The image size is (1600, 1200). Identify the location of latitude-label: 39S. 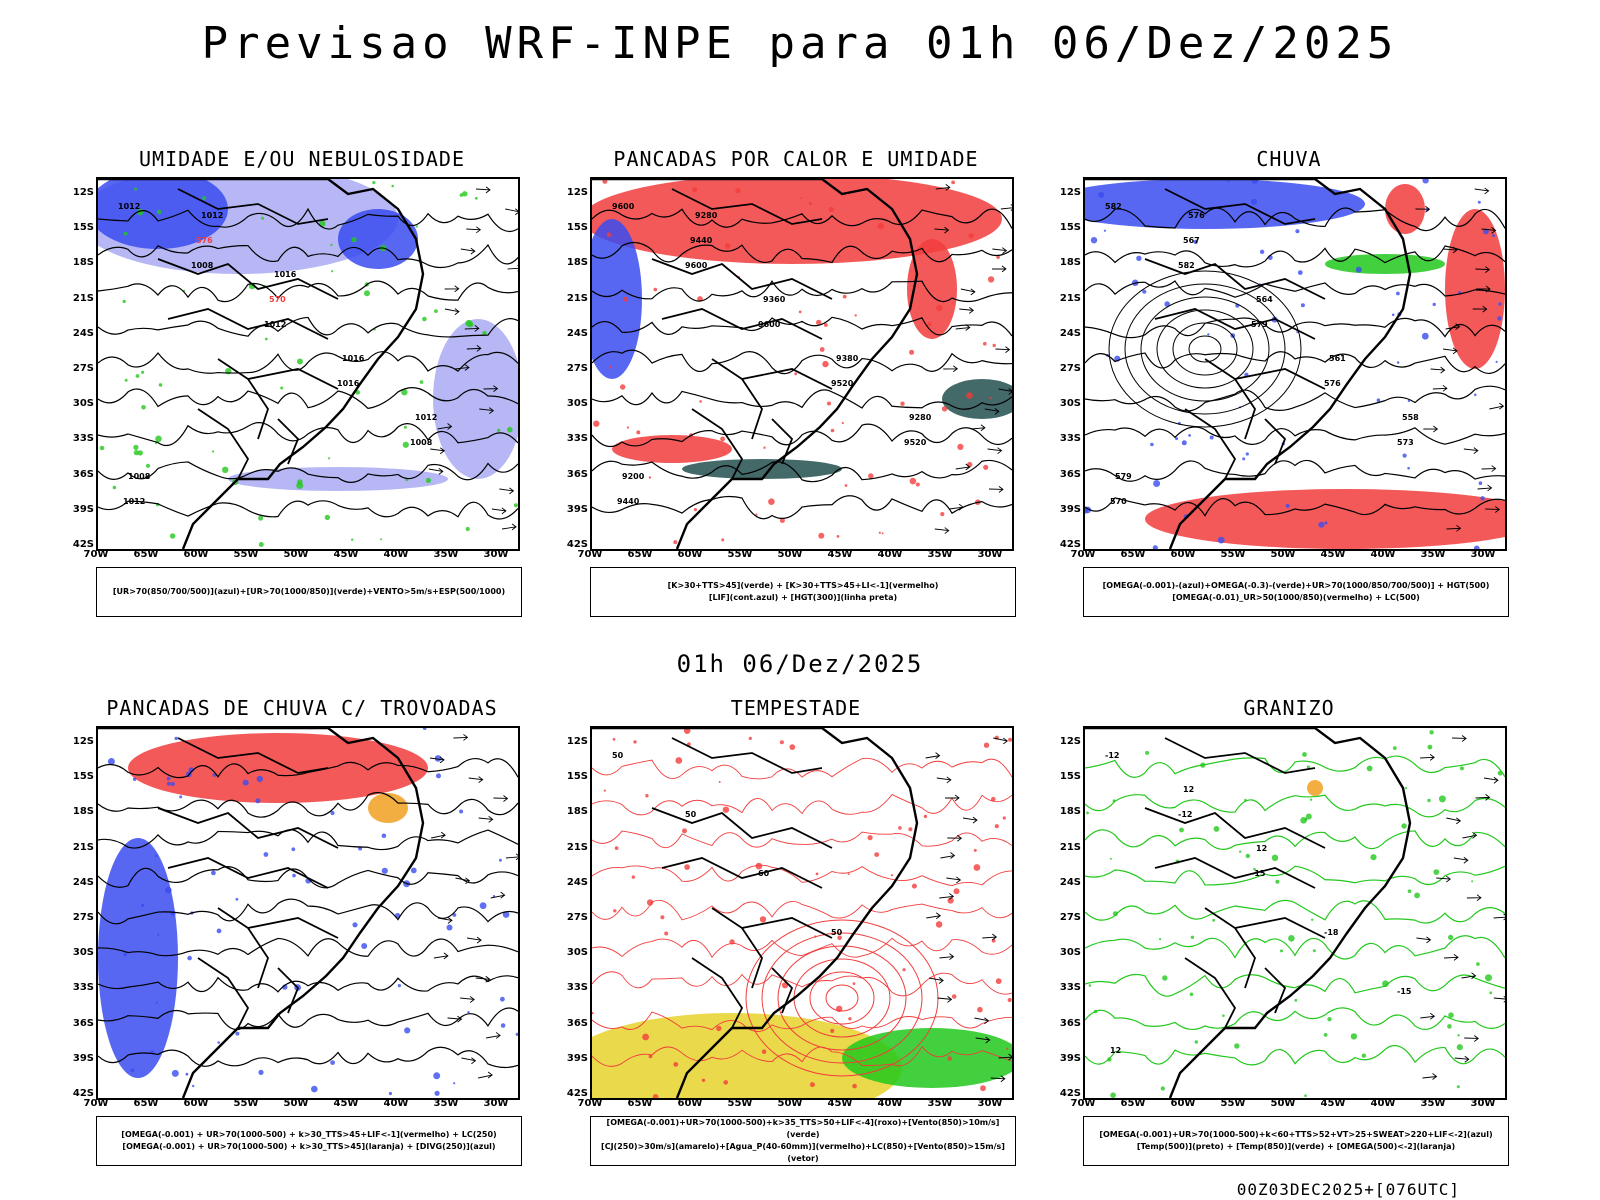
(1070, 1058).